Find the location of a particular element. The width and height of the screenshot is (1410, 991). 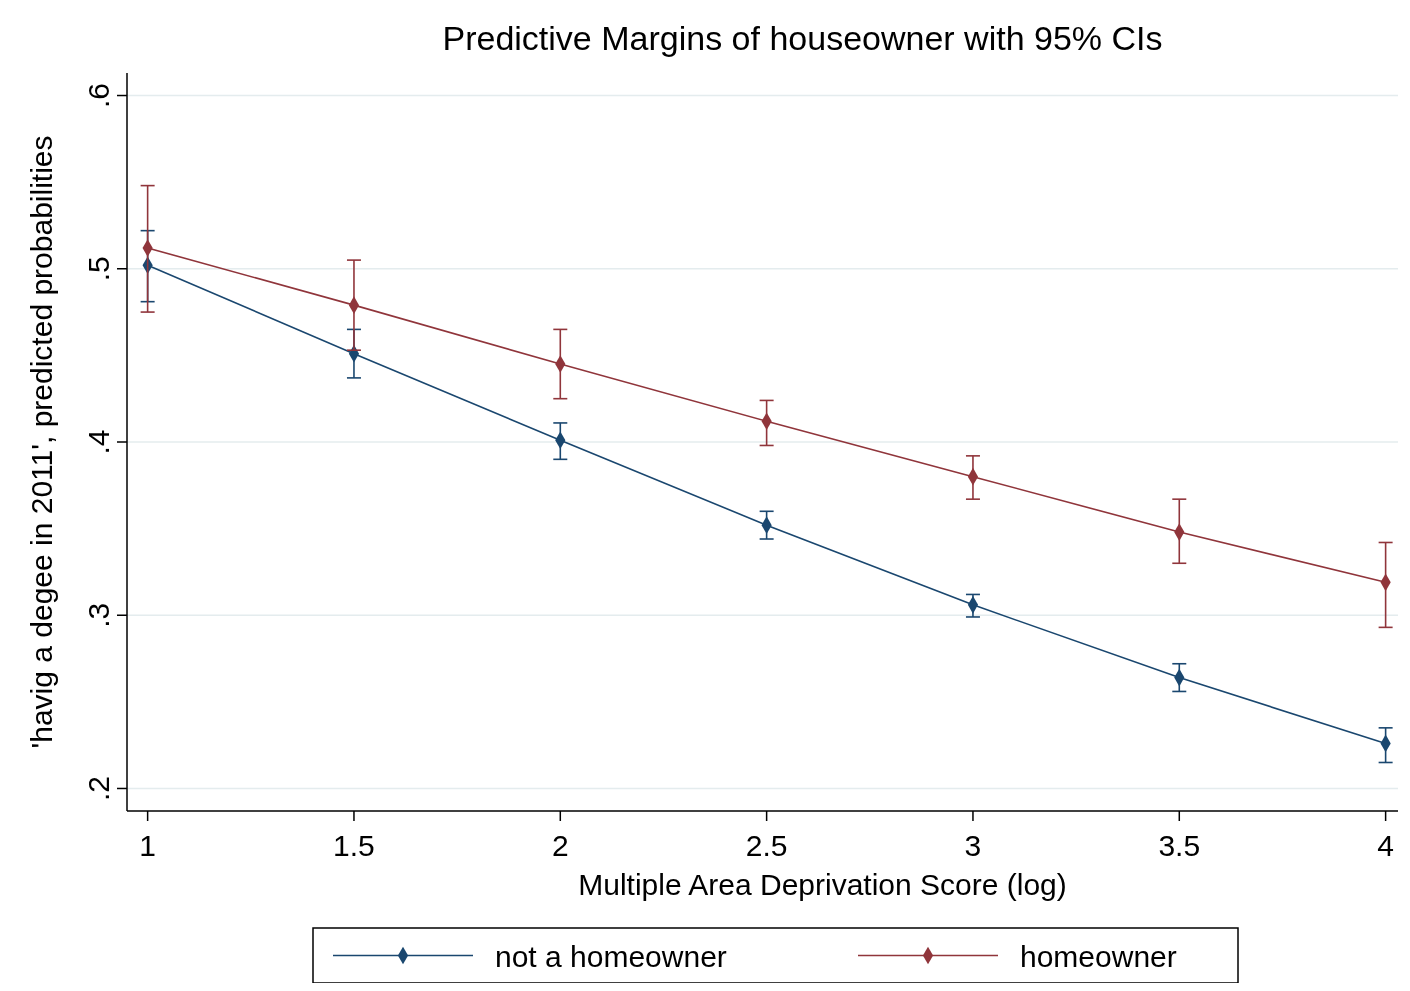

y-tick-label: .3 is located at coordinates (98, 615).